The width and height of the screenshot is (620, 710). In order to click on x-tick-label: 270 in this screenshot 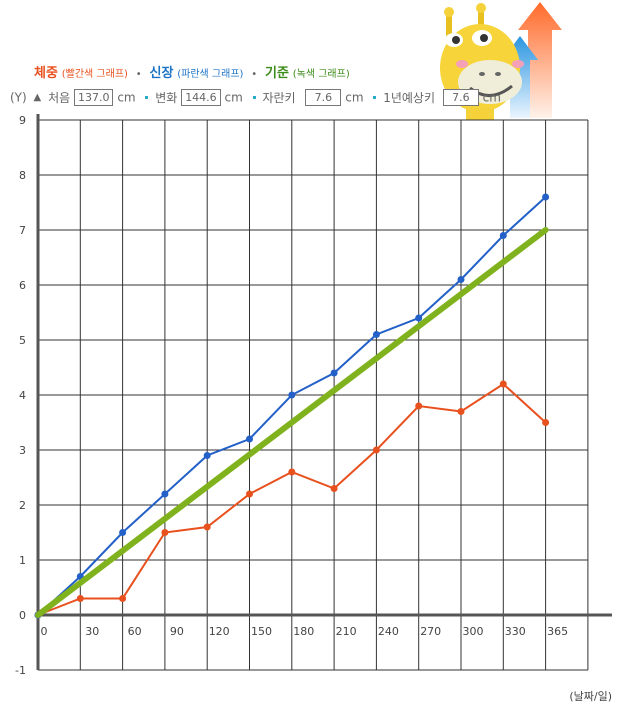, I will do `click(430, 631)`.